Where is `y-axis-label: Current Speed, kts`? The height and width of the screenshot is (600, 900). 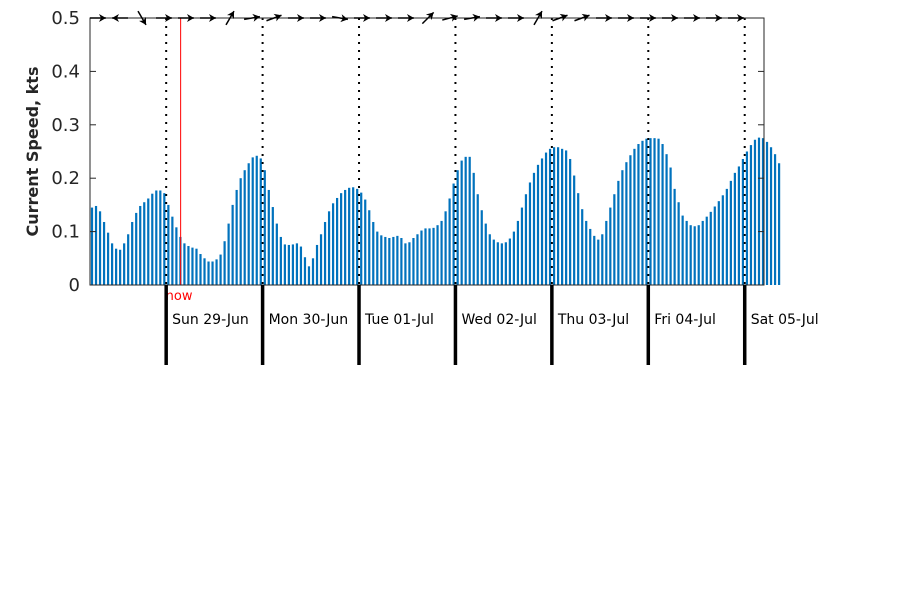
y-axis-label: Current Speed, kts is located at coordinates (32, 152).